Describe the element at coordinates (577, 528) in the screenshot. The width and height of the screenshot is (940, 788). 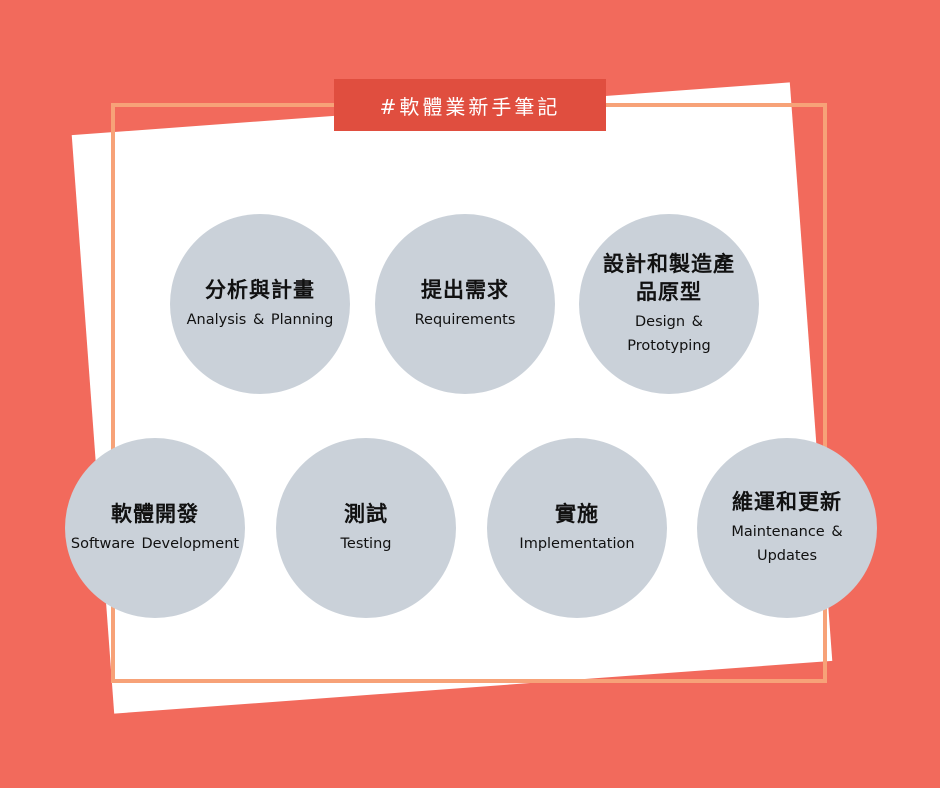
I see `step-implementation: 實施 Implementation` at that location.